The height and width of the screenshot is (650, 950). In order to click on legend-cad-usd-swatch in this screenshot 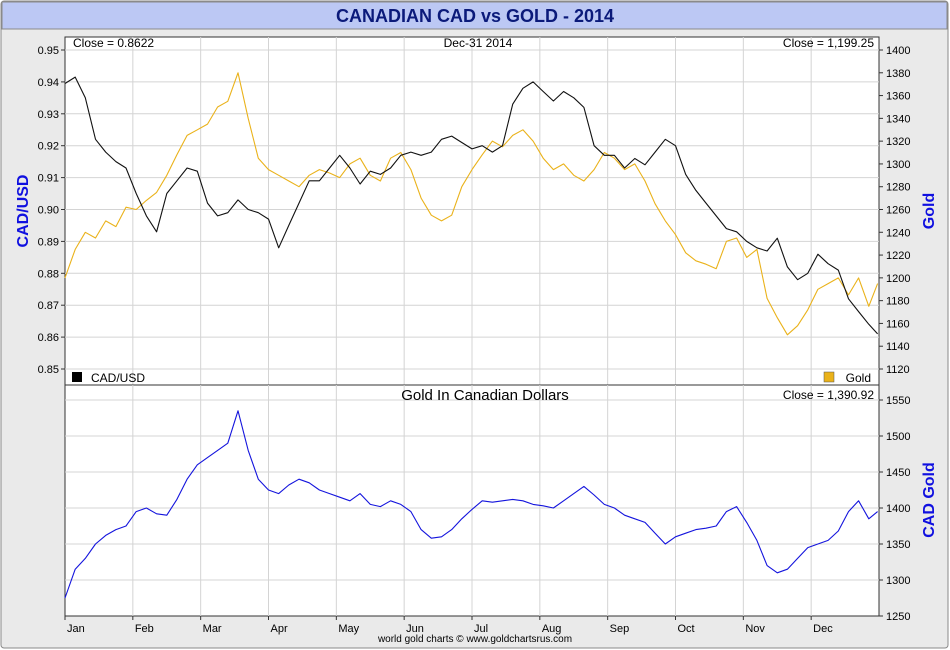, I will do `click(77, 377)`.